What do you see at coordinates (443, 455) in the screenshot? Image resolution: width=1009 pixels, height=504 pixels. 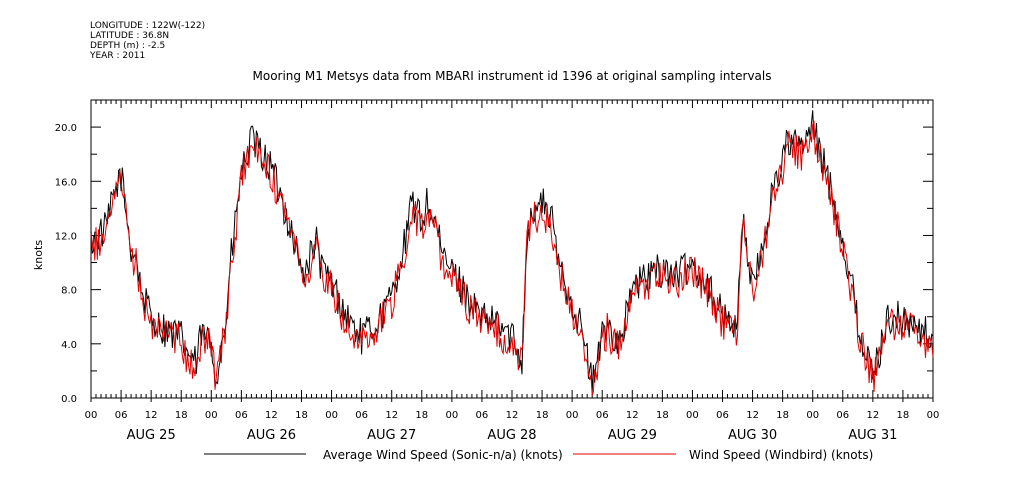 I see `legend-label-average: Average Wind Speed (Sonic-n/a) (knots)` at bounding box center [443, 455].